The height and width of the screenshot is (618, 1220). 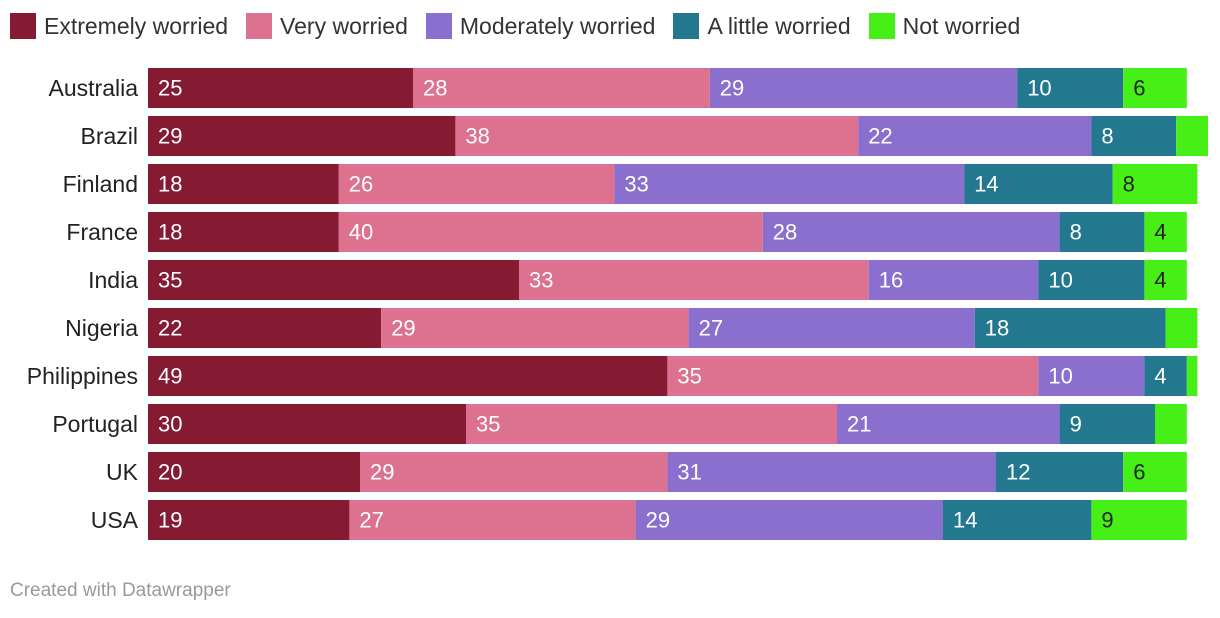 What do you see at coordinates (243, 184) in the screenshot?
I see `bar-finland-extremely-worried` at bounding box center [243, 184].